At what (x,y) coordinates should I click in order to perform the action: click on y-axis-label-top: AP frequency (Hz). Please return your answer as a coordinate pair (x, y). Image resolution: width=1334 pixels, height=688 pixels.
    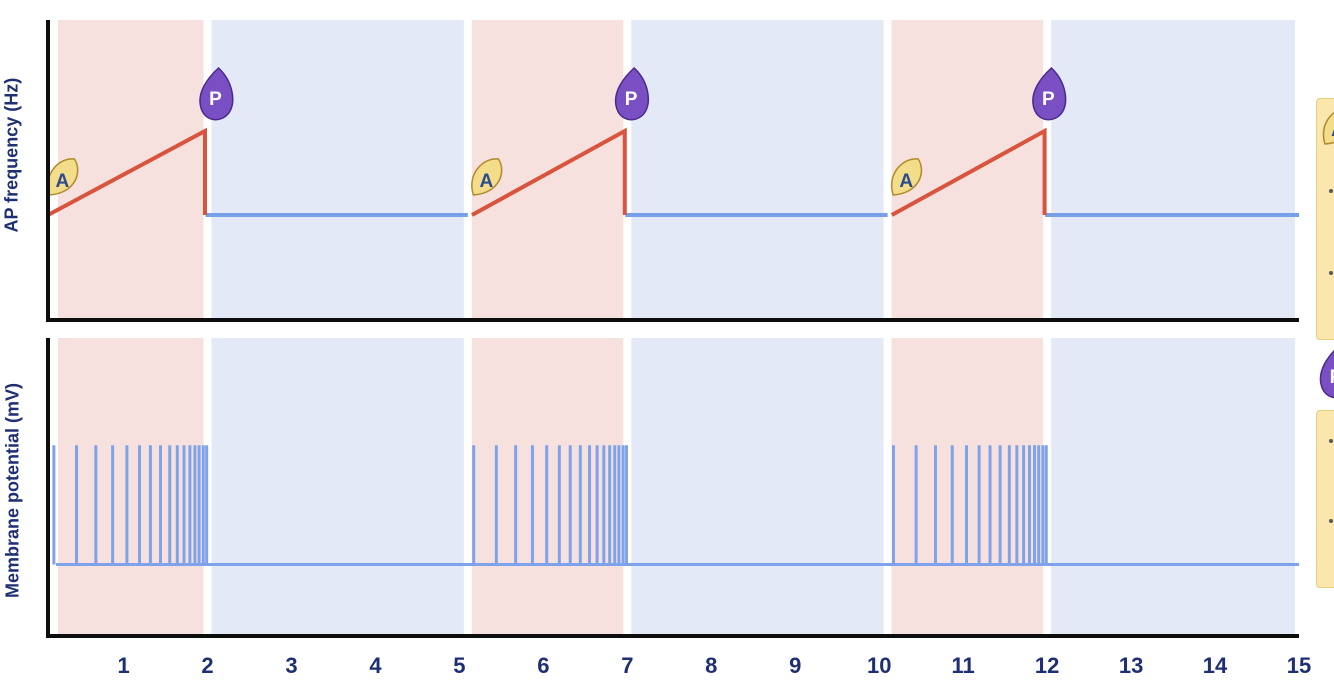
    Looking at the image, I should click on (11, 155).